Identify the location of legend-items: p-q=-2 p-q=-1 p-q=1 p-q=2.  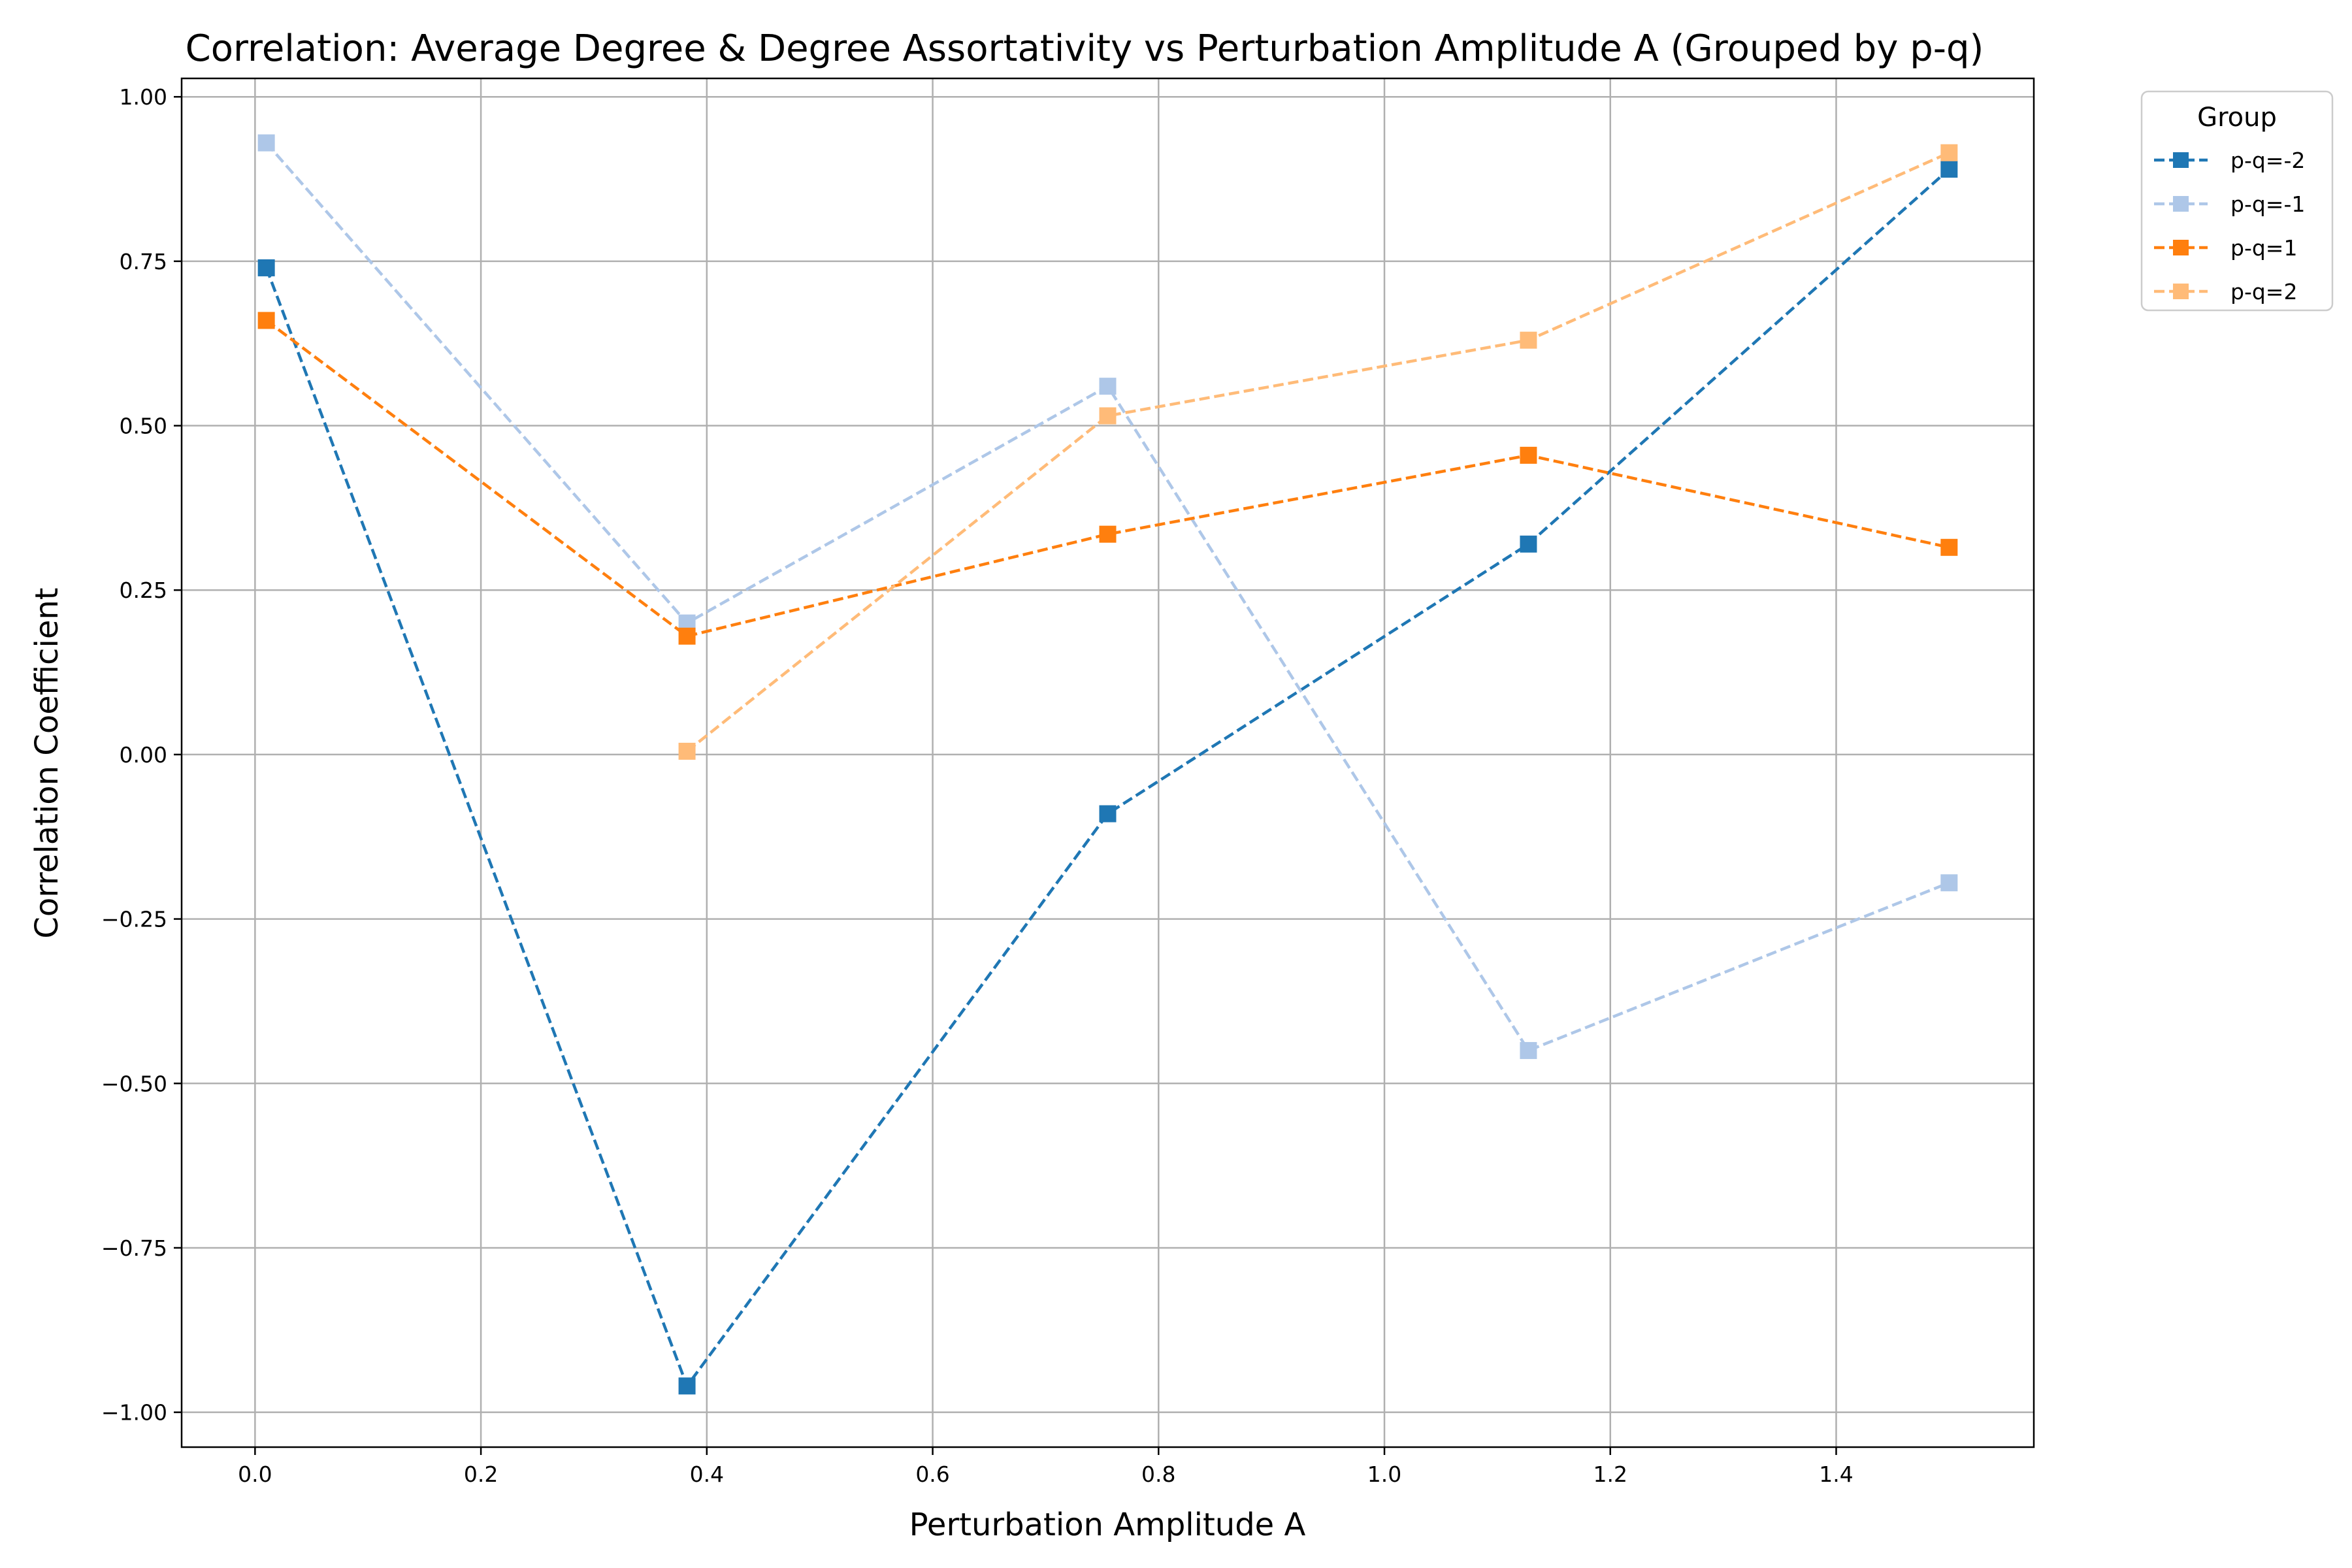
(2229, 226).